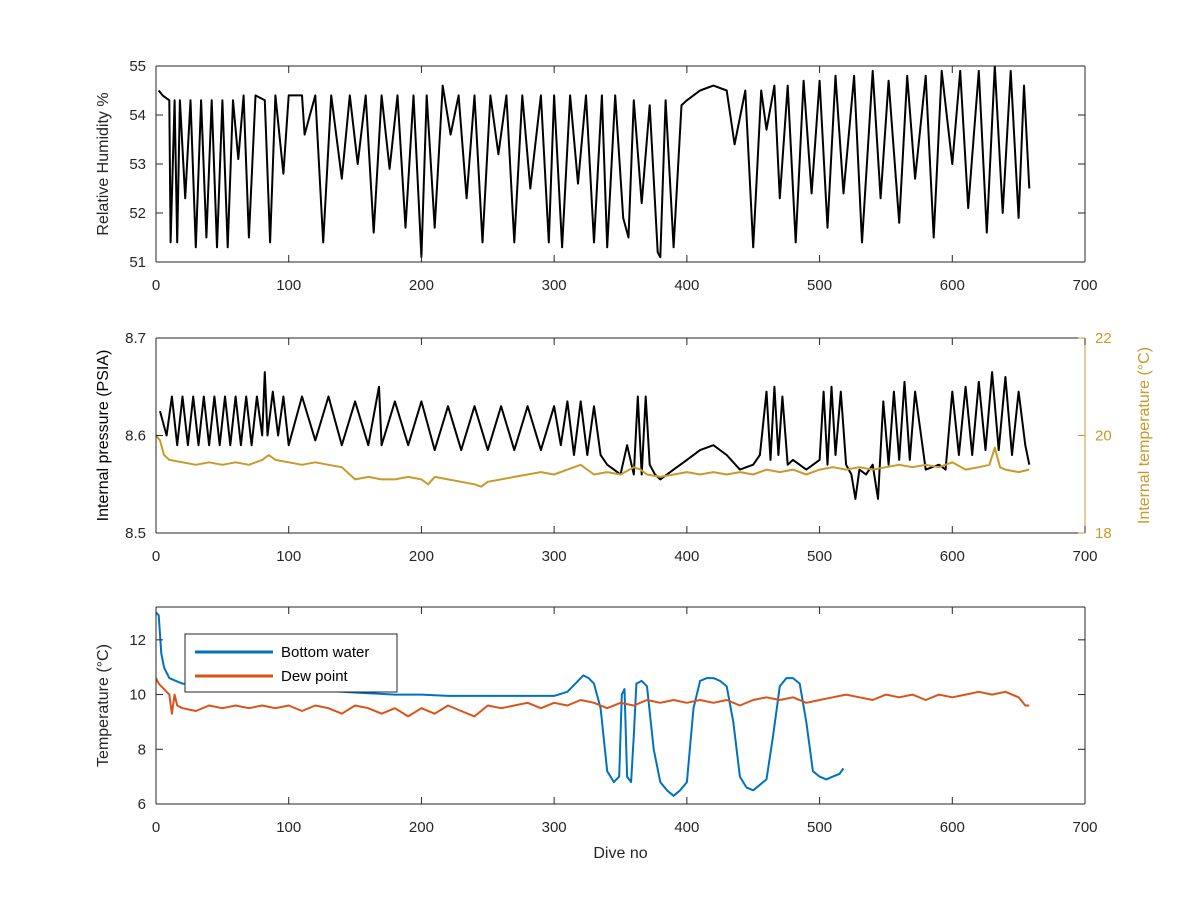  I want to click on y-tick-label: 53, so click(137, 164).